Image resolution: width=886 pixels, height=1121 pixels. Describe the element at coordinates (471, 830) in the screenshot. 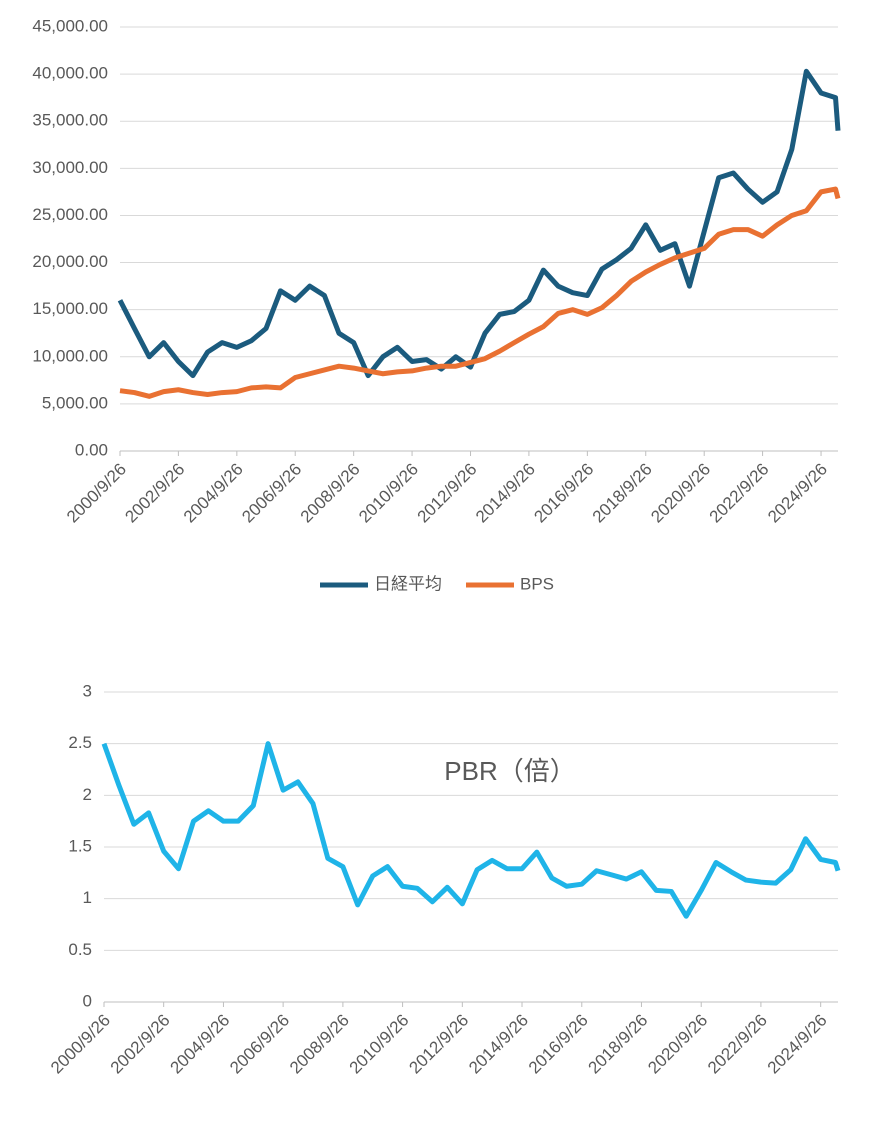

I see `line-series` at that location.